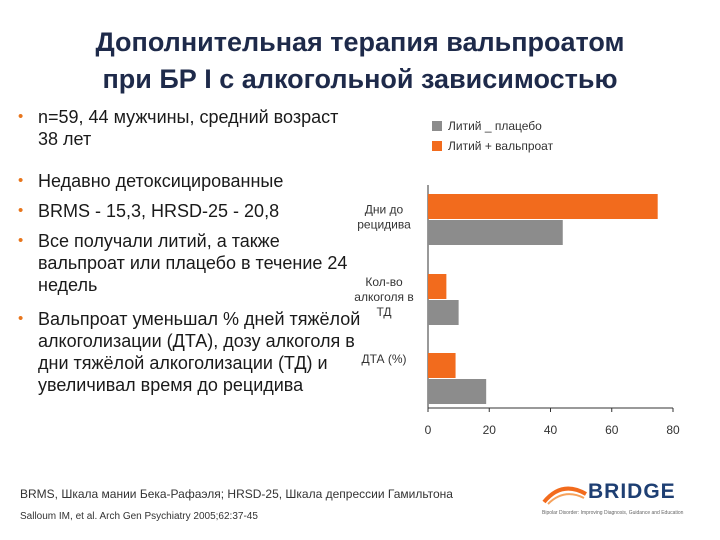 This screenshot has width=720, height=540. I want to click on category-label: алкоголя в, so click(383, 297).